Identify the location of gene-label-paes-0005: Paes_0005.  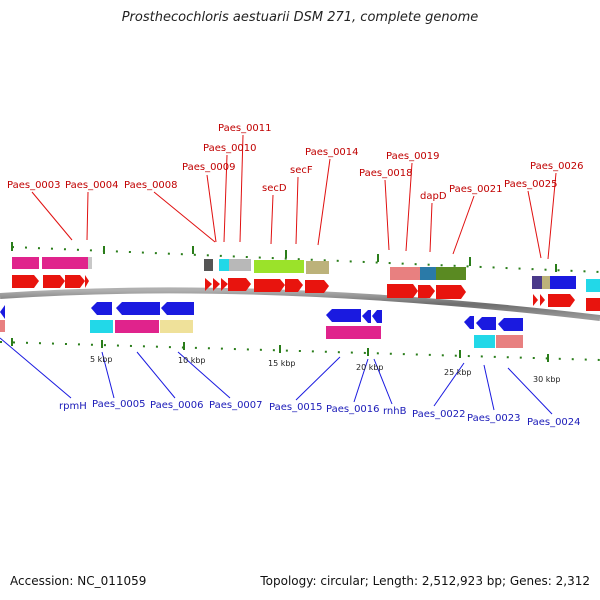
(119, 404).